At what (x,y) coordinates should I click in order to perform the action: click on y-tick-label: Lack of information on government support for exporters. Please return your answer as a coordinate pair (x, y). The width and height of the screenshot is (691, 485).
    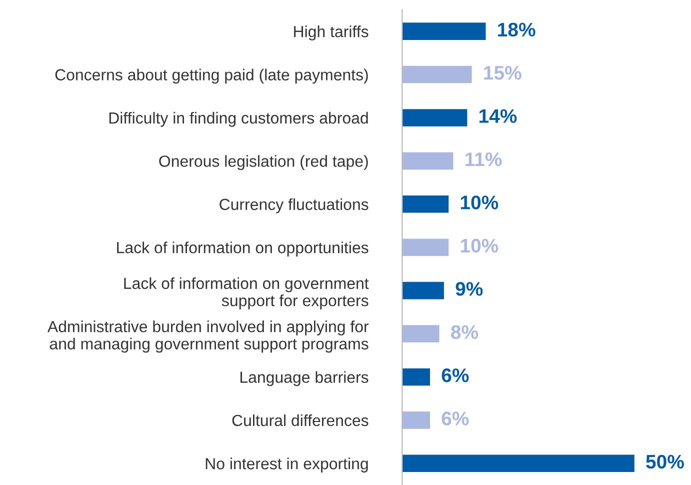
    Looking at the image, I should click on (246, 293).